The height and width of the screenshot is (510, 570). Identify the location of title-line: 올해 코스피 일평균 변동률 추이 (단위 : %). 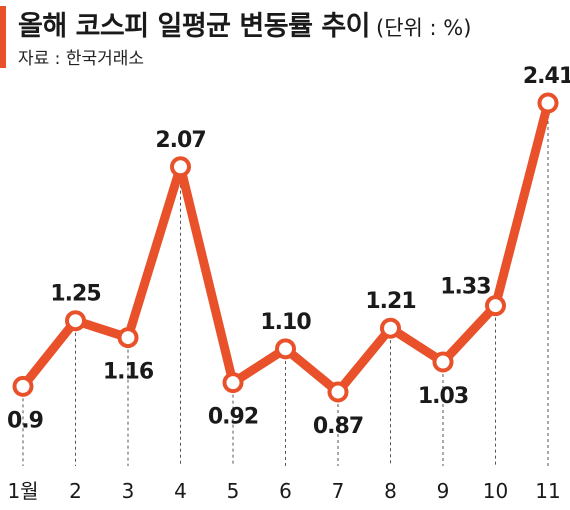
(244, 23).